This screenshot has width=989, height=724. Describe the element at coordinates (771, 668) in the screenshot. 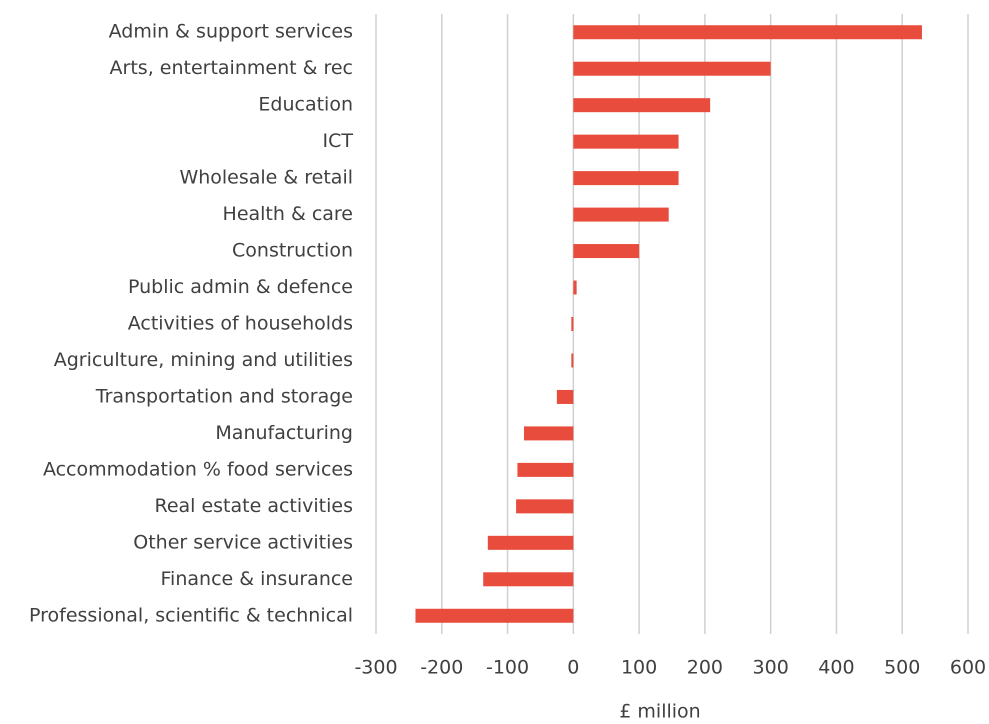

I see `x-tick-label: 300` at that location.